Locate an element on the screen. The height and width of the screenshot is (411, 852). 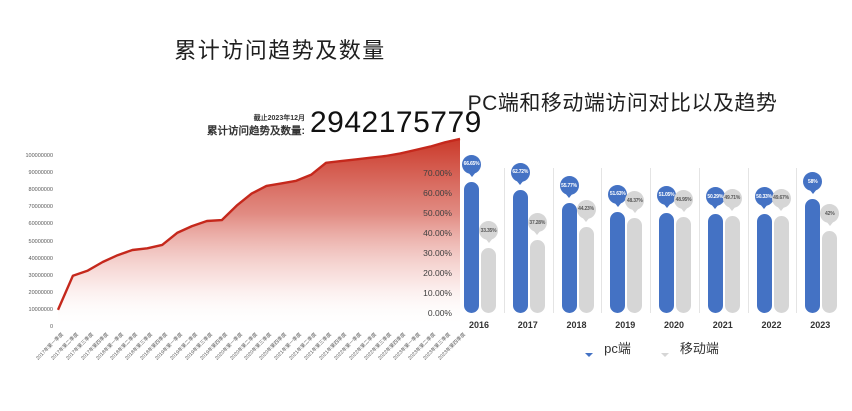
category-label: 2019 is located at coordinates (625, 325).